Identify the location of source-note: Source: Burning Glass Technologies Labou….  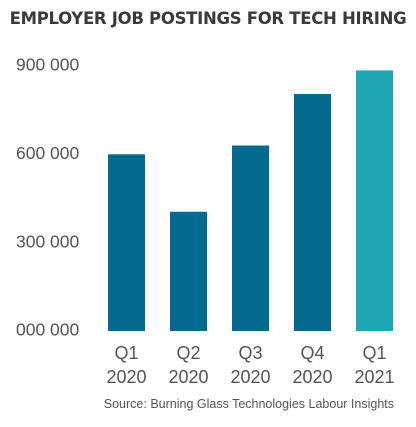
(248, 404).